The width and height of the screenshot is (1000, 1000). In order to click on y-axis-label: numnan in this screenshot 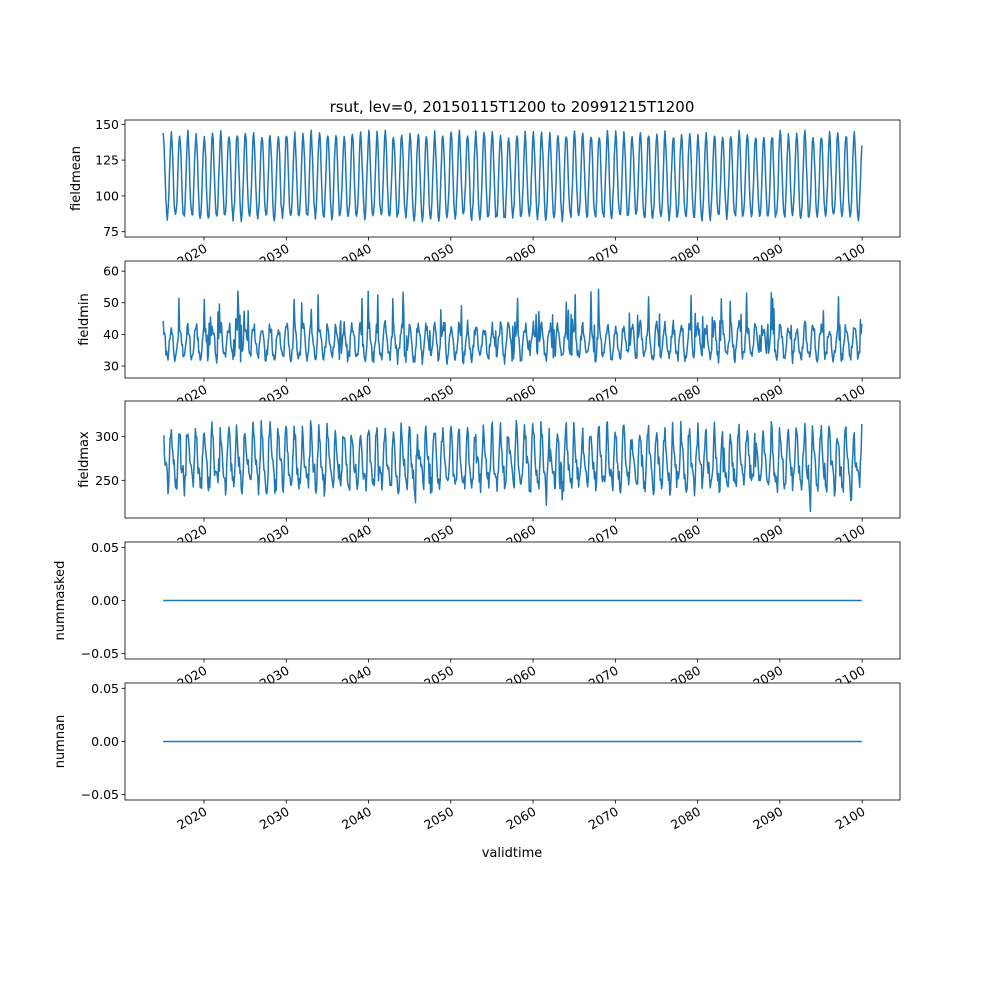, I will do `click(60, 742)`.